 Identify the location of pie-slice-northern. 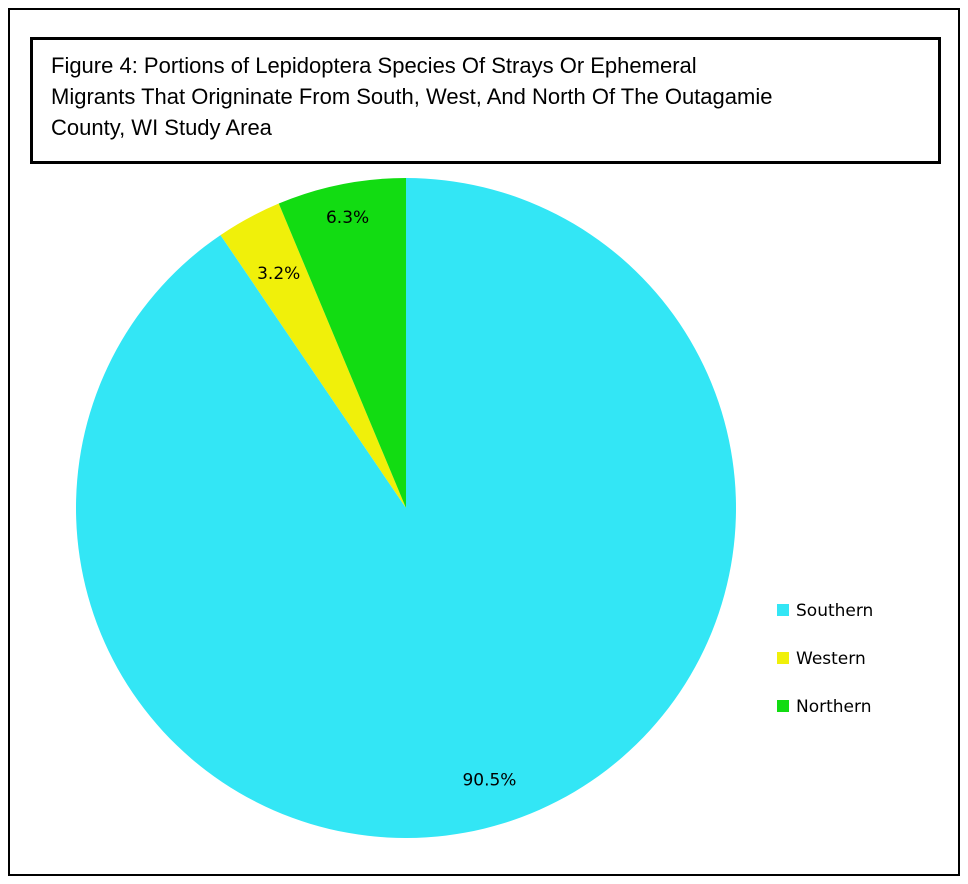
(342, 343).